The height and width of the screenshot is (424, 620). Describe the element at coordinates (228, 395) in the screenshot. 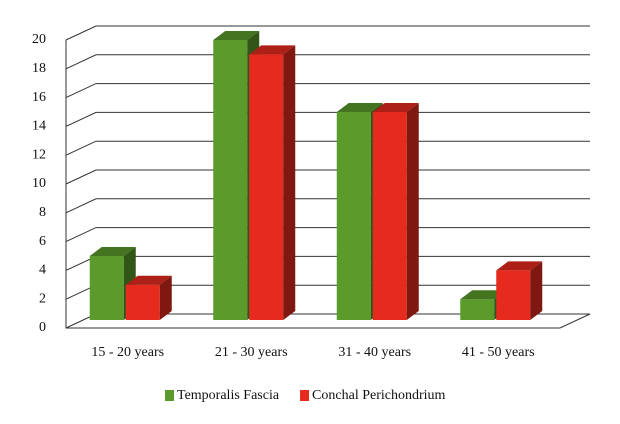

I see `legend-label: Temporalis Fascia` at that location.